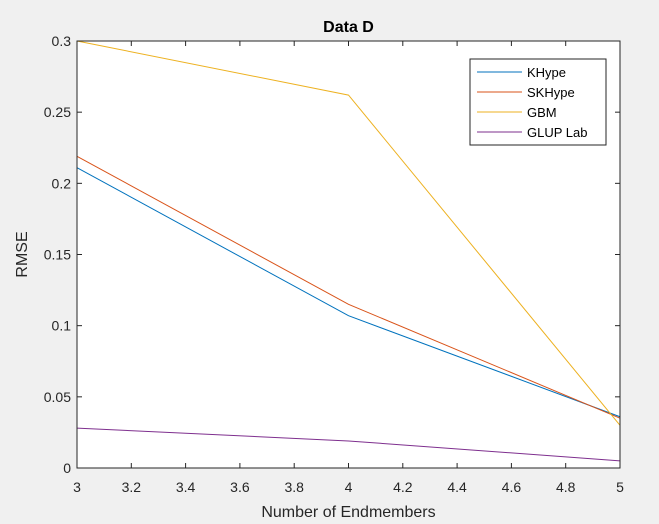 The width and height of the screenshot is (659, 524). What do you see at coordinates (566, 487) in the screenshot?
I see `x-tick-label: 4.8` at bounding box center [566, 487].